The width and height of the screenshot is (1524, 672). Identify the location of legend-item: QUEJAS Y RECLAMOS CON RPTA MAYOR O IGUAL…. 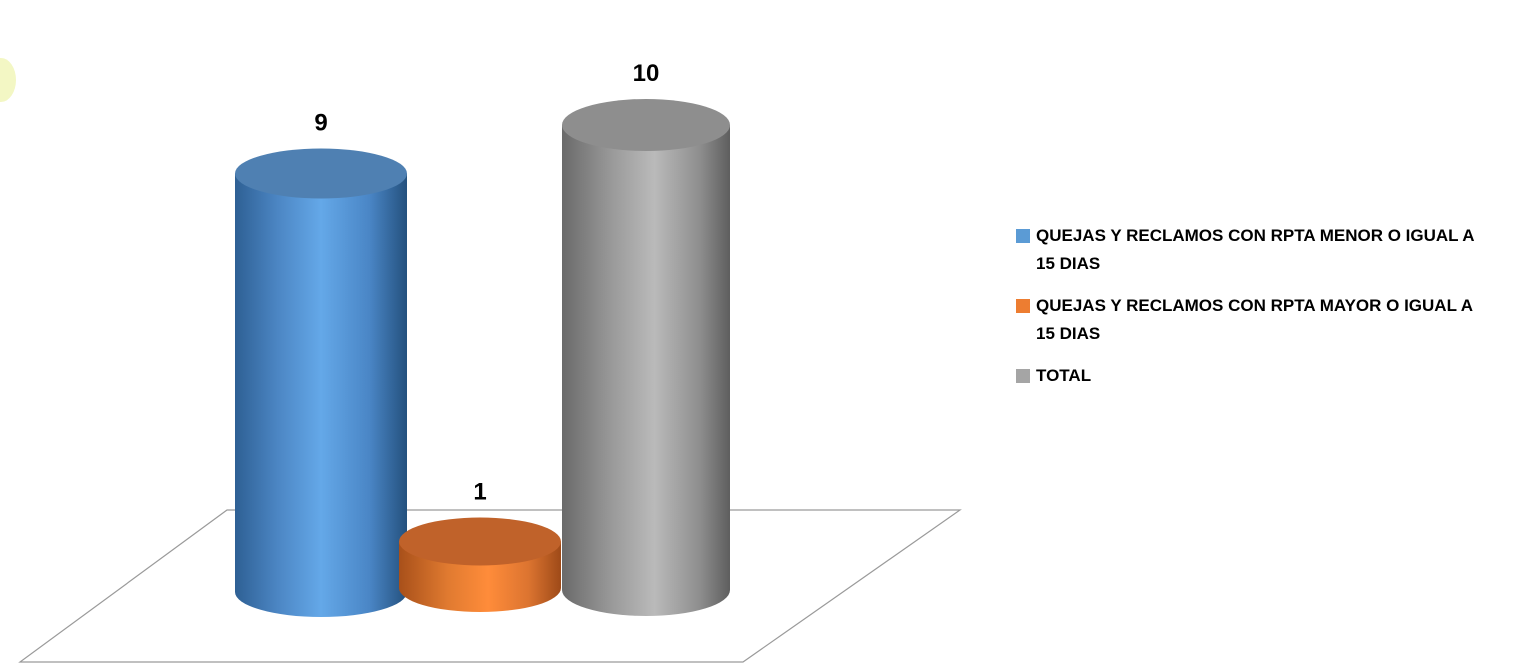
(1256, 320).